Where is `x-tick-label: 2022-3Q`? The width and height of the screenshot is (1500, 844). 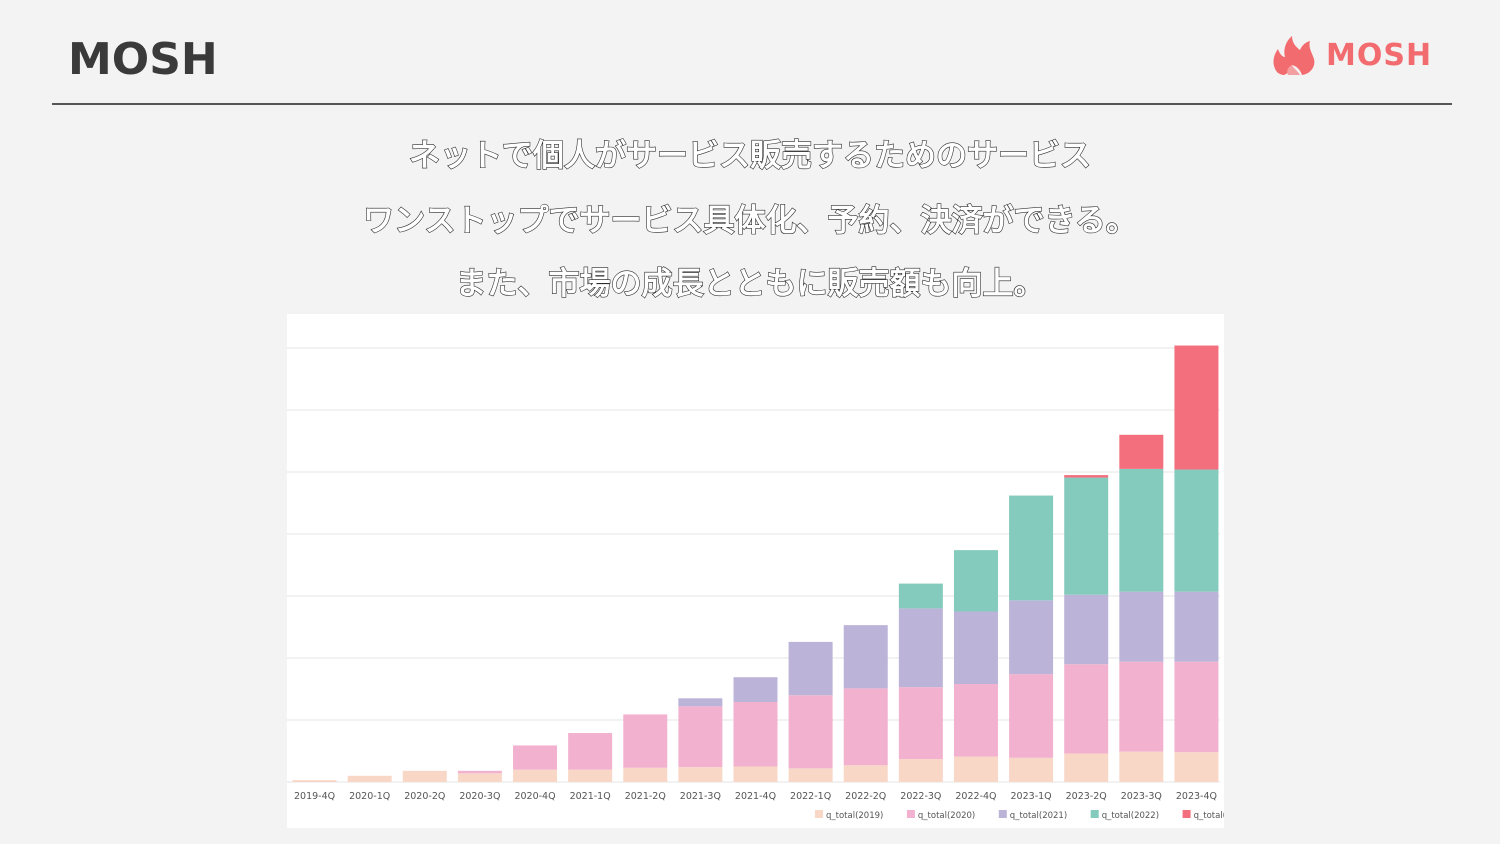 x-tick-label: 2022-3Q is located at coordinates (920, 796).